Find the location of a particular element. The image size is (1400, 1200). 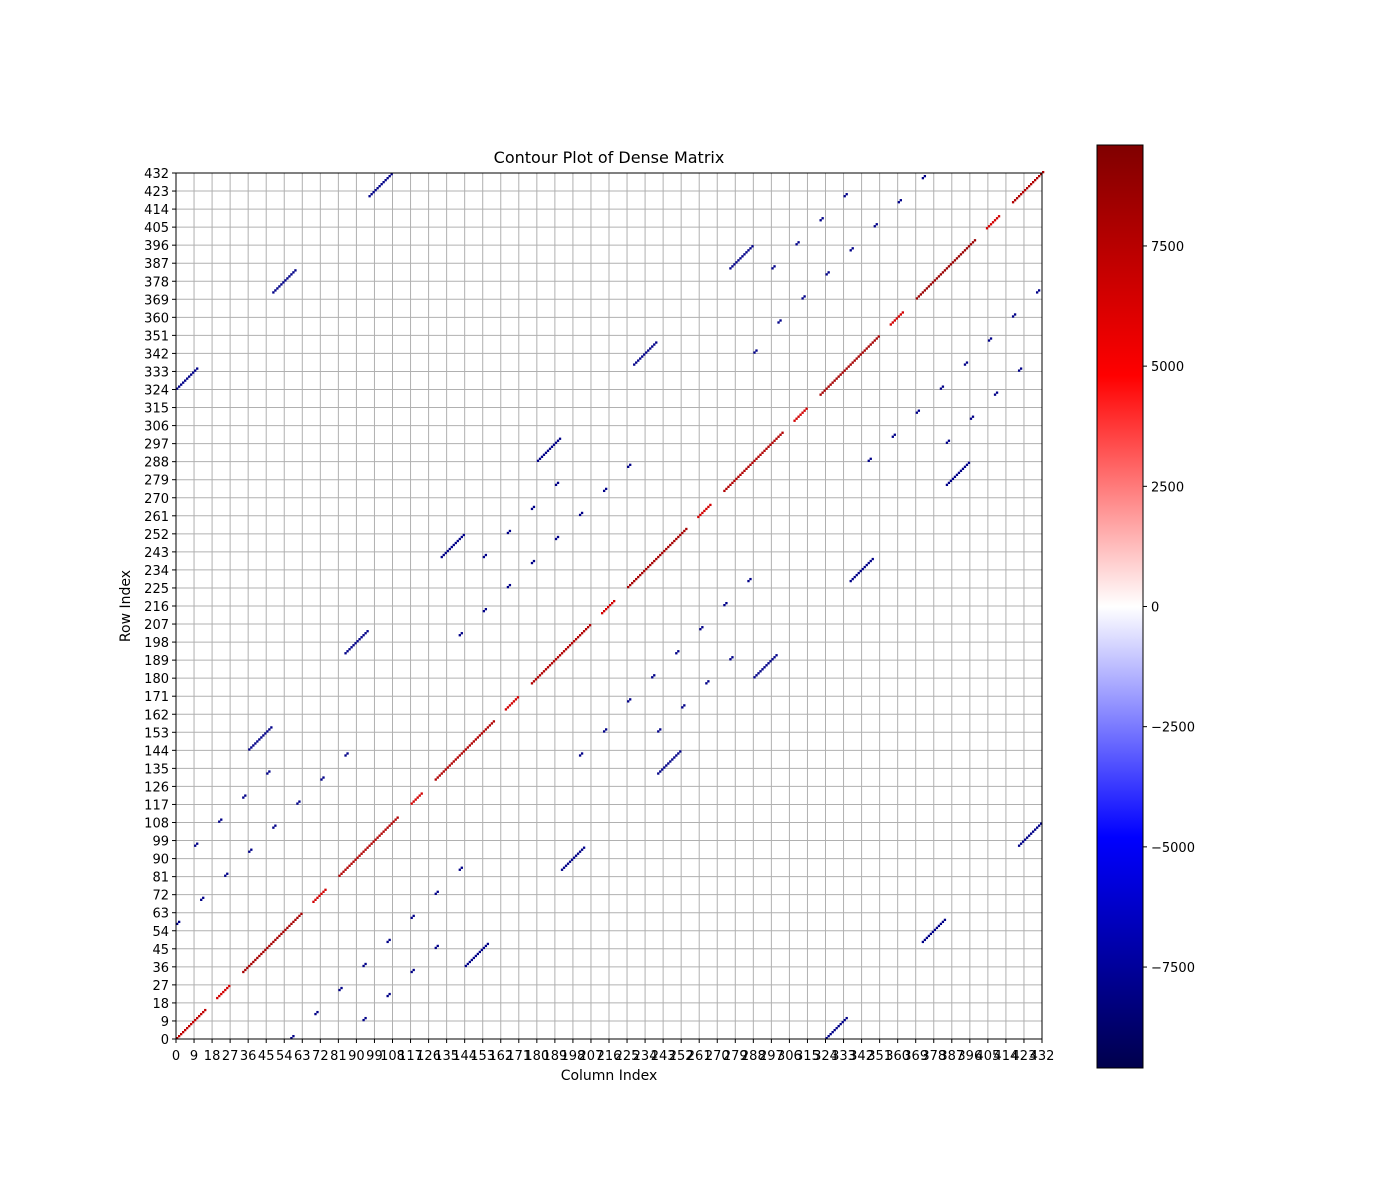

x-tick-label: 234 is located at coordinates (645, 1056).